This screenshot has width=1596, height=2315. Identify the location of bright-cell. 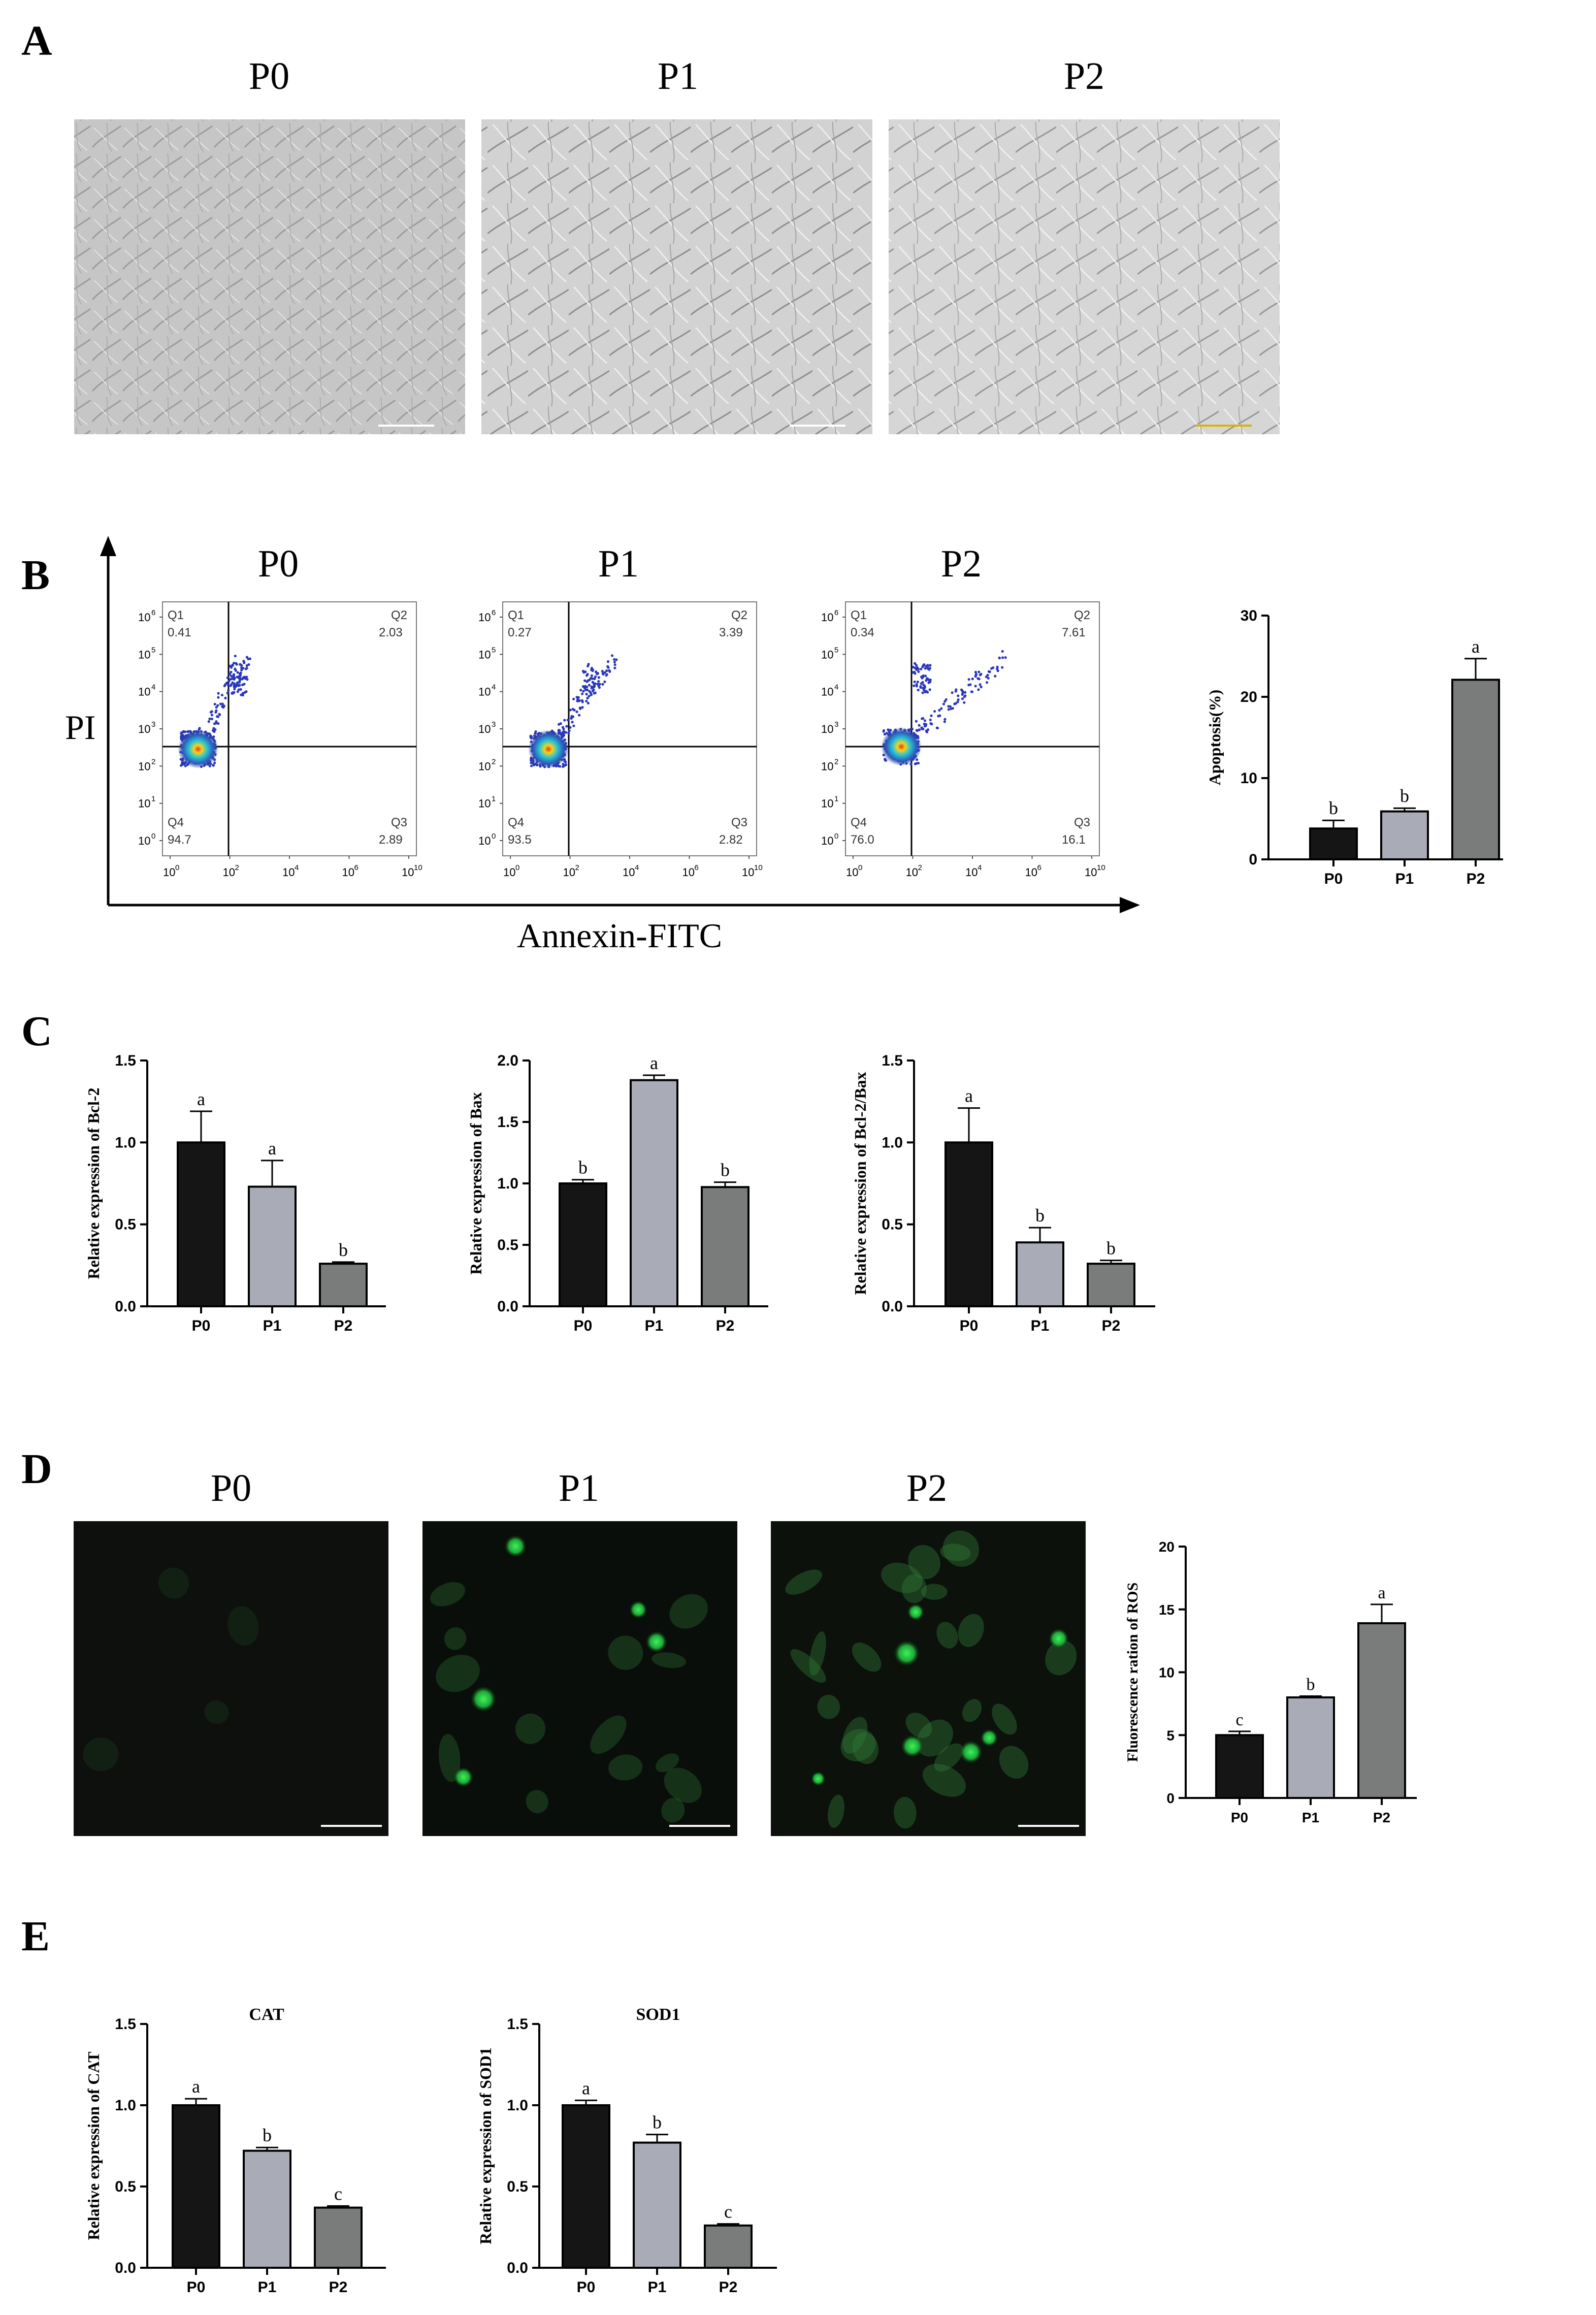
(912, 1746).